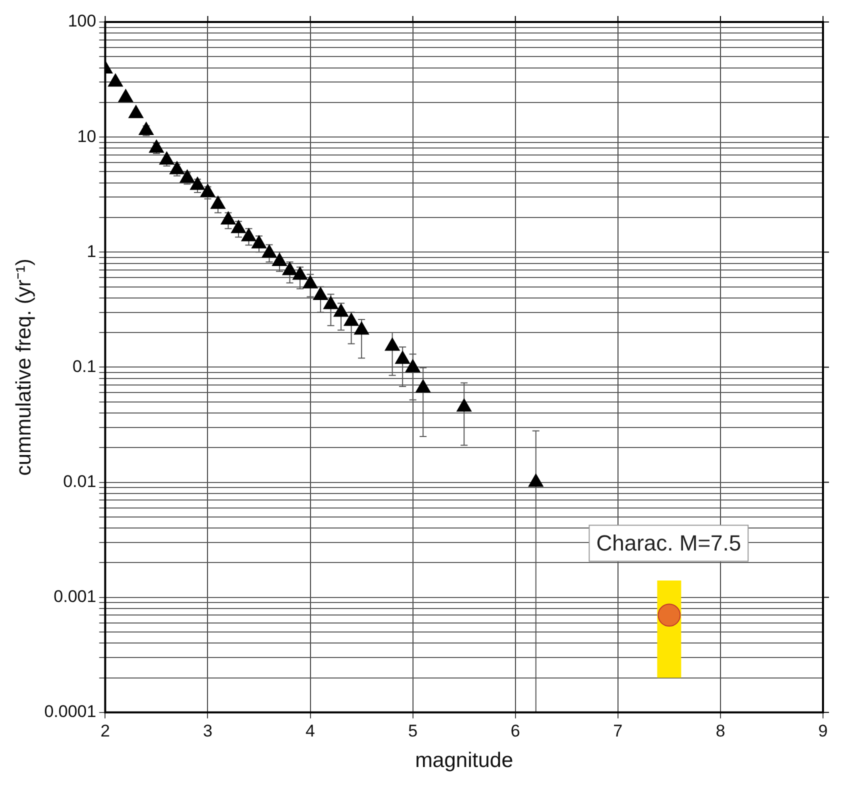 The height and width of the screenshot is (786, 843). What do you see at coordinates (79, 481) in the screenshot?
I see `y-tick-label: 0.01` at bounding box center [79, 481].